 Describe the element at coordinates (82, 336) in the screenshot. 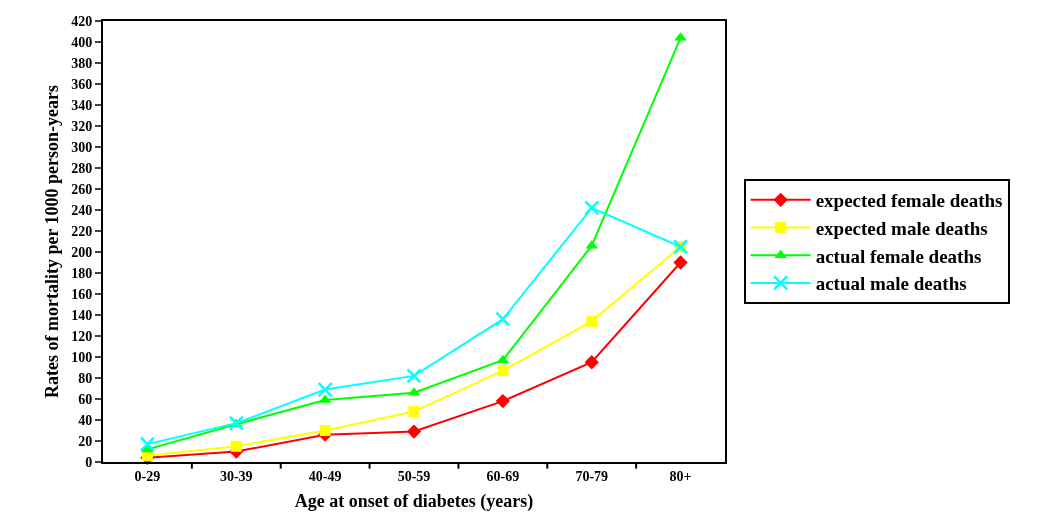

I see `y-tick-label: 120` at that location.